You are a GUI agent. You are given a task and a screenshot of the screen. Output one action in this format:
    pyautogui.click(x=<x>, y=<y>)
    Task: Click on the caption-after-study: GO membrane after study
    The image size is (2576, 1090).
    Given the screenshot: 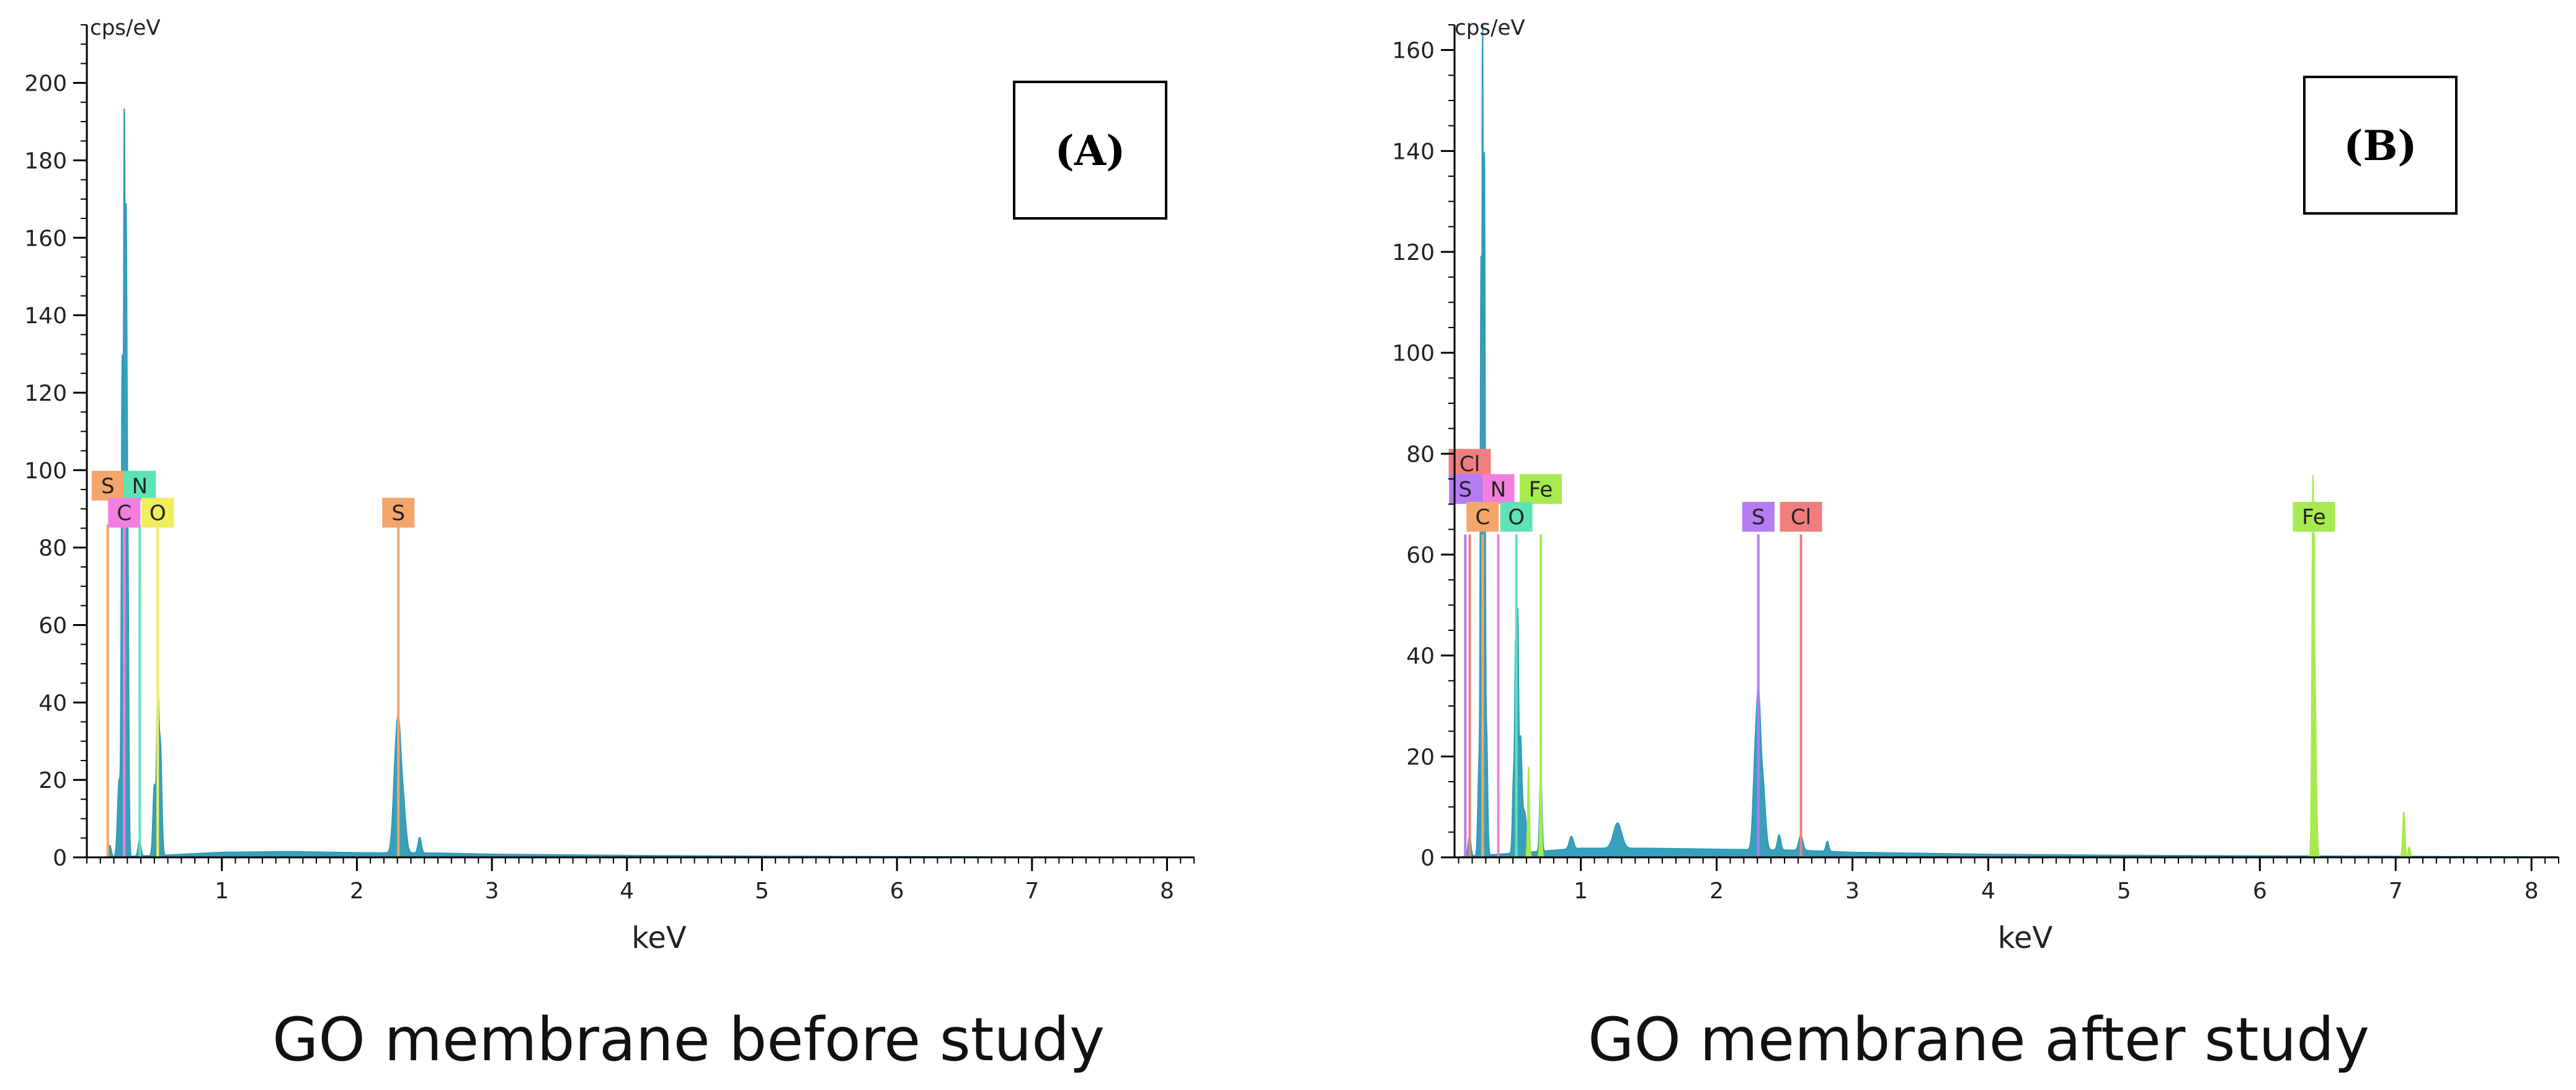 What is the action you would take?
    pyautogui.click(x=1979, y=1039)
    